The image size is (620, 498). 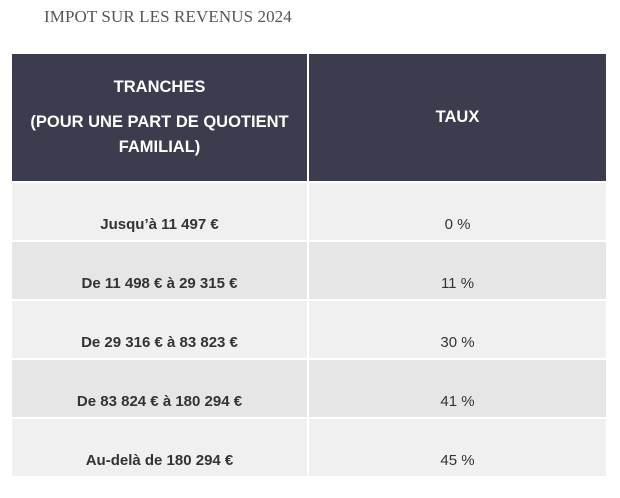 I want to click on table-row: De 29 316 € à 83 823 € 30 %, so click(x=309, y=328).